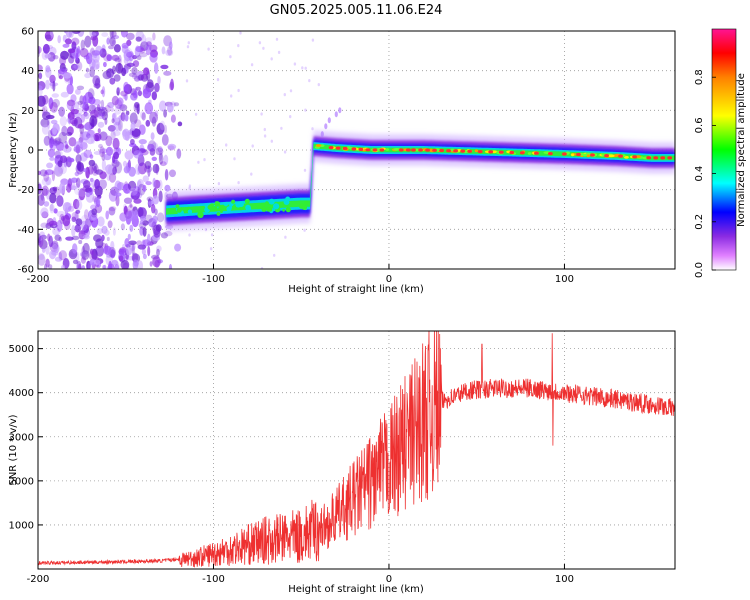  Describe the element at coordinates (21, 393) in the screenshot. I see `snr-y-tick-label: 4000` at that location.